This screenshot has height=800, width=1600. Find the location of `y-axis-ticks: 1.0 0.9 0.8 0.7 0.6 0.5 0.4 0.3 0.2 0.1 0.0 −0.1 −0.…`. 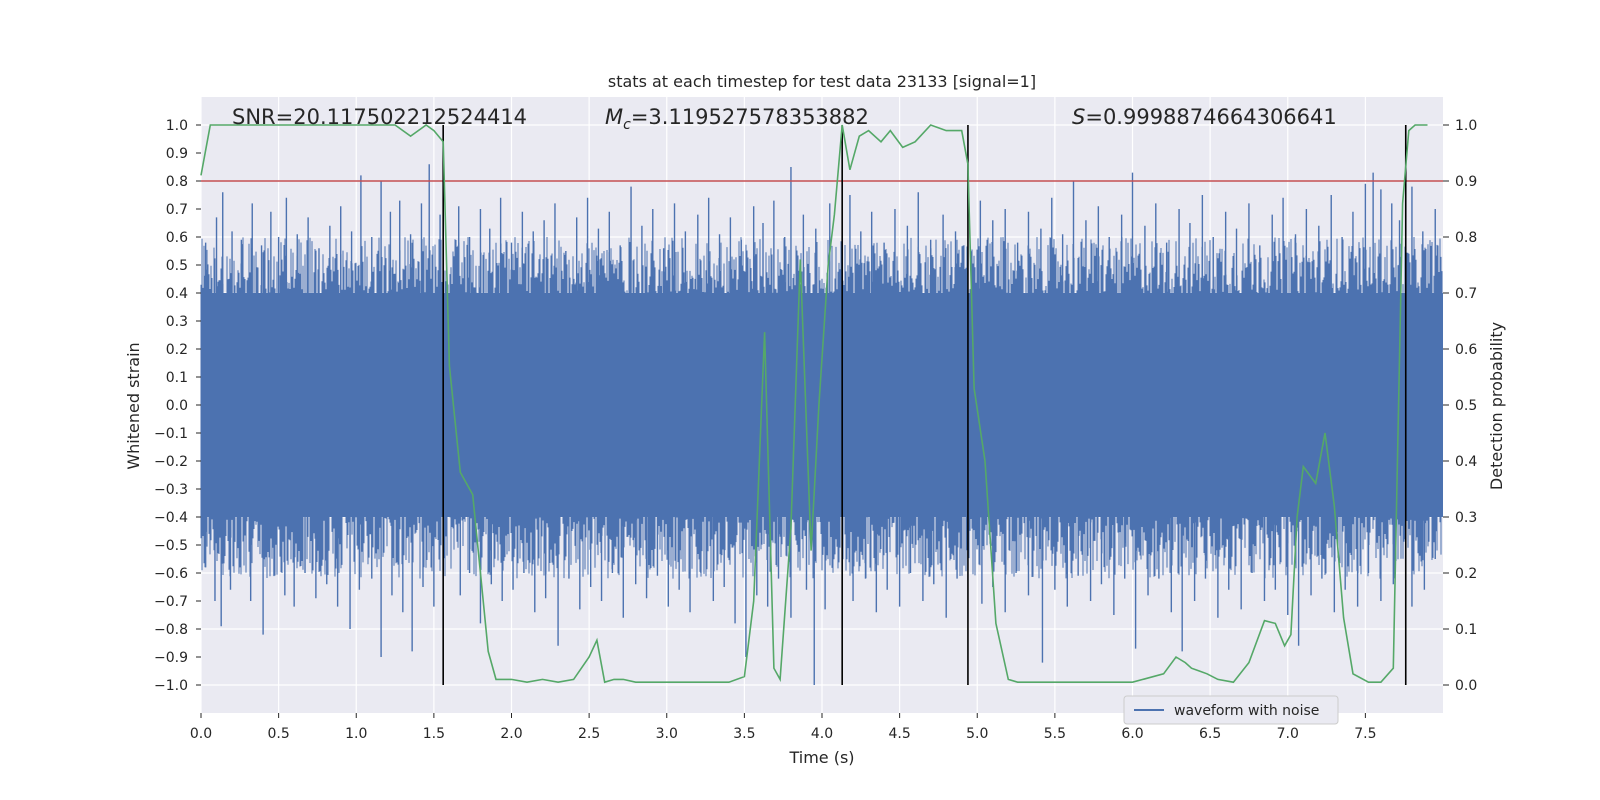

y-axis-ticks: 1.0 0.9 0.8 0.7 0.6 0.5 0.4 0.3 0.2 0.1 0.0 −0.1 −0.… is located at coordinates (177, 406).